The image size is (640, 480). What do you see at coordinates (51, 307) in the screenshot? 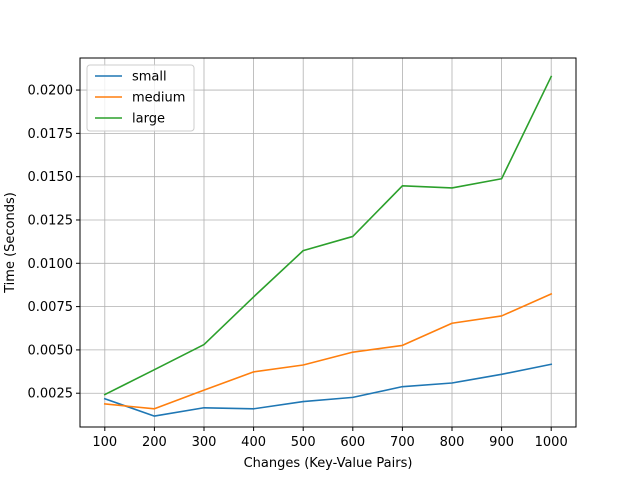
I see `y-tick-label: 0.0075` at bounding box center [51, 307].